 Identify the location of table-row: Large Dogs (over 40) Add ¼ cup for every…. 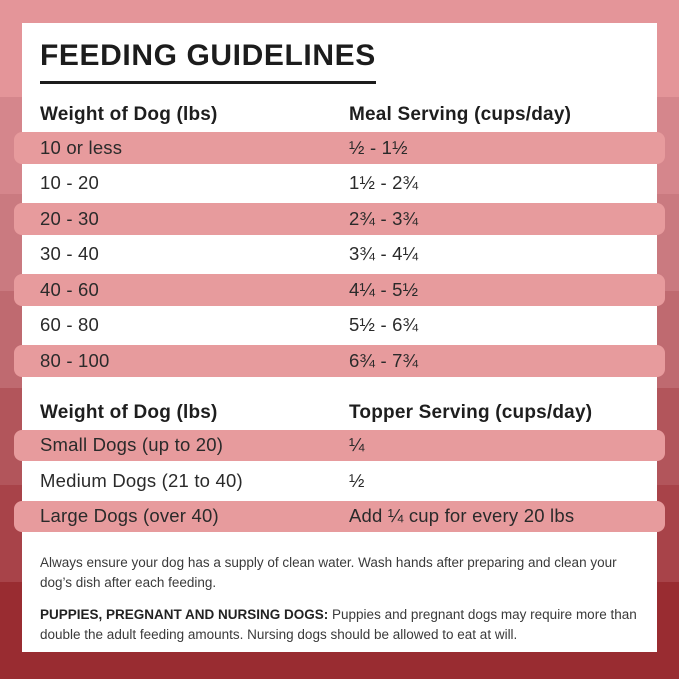
(339, 516).